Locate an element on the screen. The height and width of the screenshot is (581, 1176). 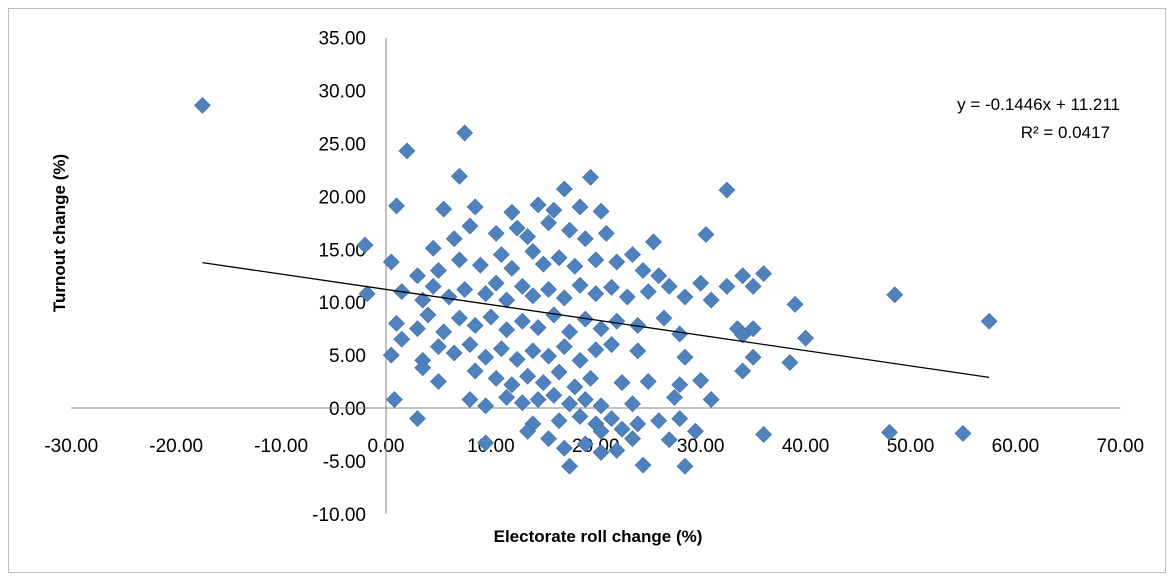
y-tick-label: -10.00 is located at coordinates (339, 515).